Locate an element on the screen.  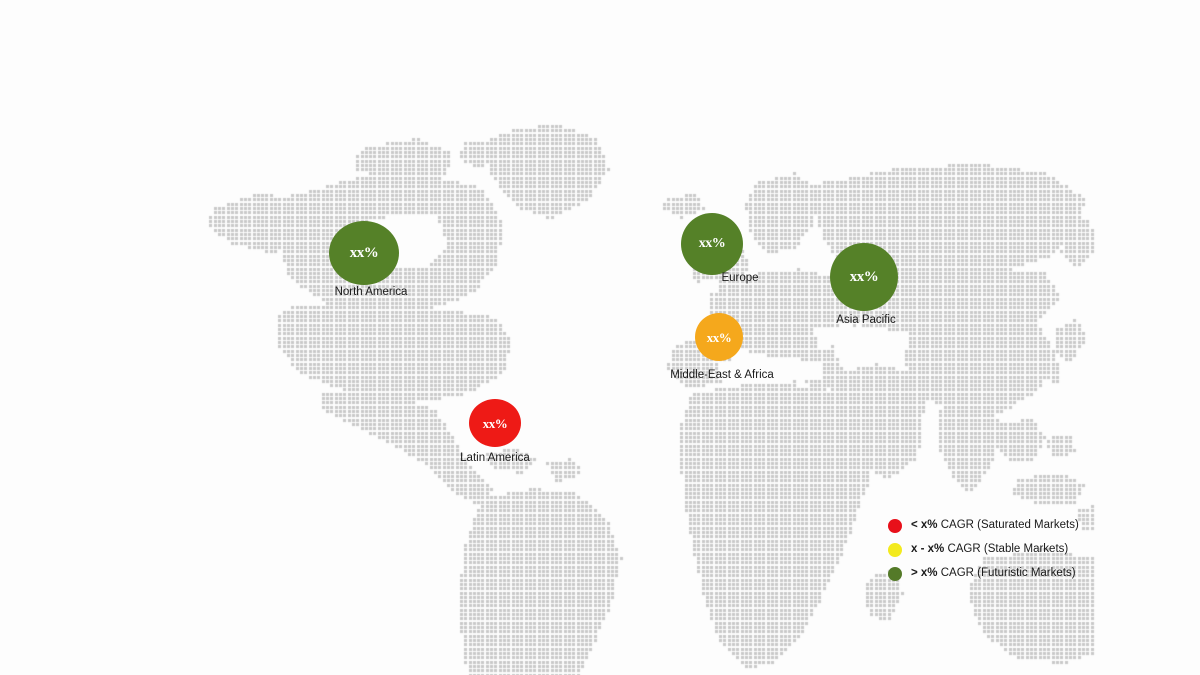
legend-range-stable: x - x% is located at coordinates (928, 548).